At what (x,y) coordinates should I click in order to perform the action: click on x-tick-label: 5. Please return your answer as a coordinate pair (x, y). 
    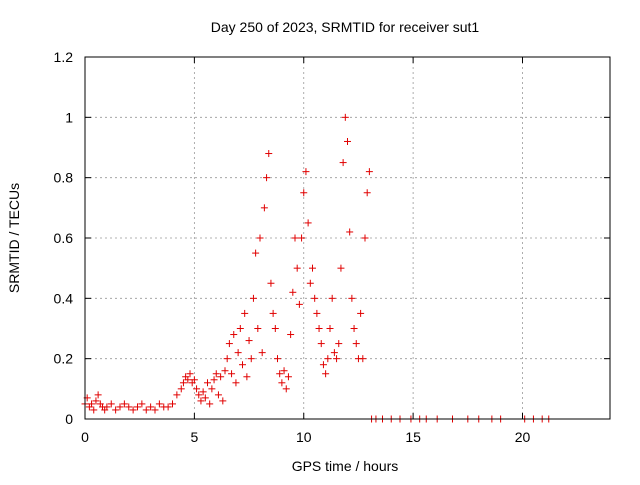
    Looking at the image, I should click on (194, 437).